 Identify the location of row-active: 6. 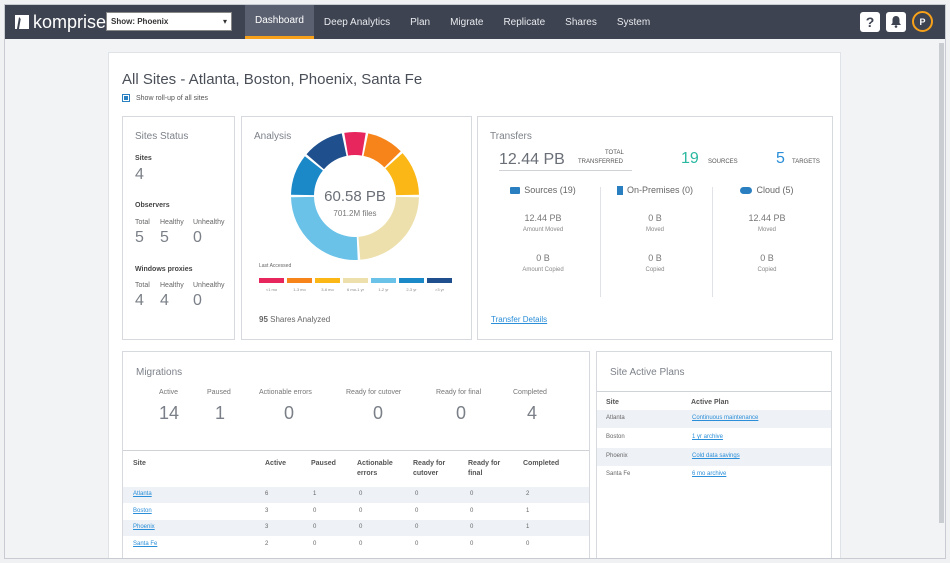
(267, 494).